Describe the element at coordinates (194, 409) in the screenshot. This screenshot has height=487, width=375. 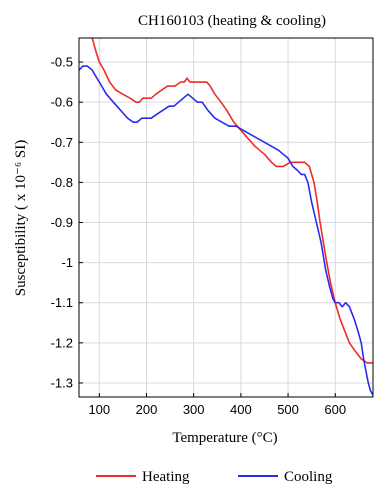
I see `x-tick-label: 300` at that location.